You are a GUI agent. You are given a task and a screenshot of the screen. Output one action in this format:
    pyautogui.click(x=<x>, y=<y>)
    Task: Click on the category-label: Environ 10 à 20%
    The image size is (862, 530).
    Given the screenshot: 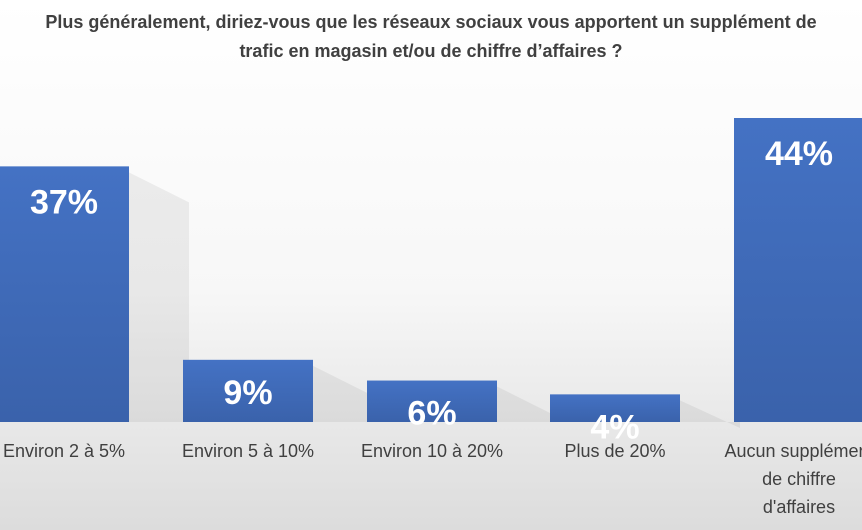 What is the action you would take?
    pyautogui.click(x=432, y=451)
    